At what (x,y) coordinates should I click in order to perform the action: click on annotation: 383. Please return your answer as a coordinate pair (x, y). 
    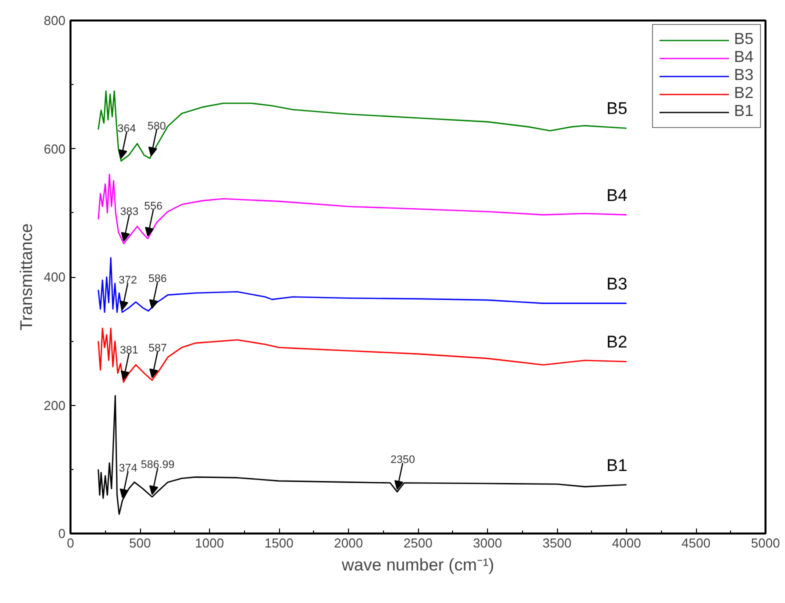
    Looking at the image, I should click on (129, 212).